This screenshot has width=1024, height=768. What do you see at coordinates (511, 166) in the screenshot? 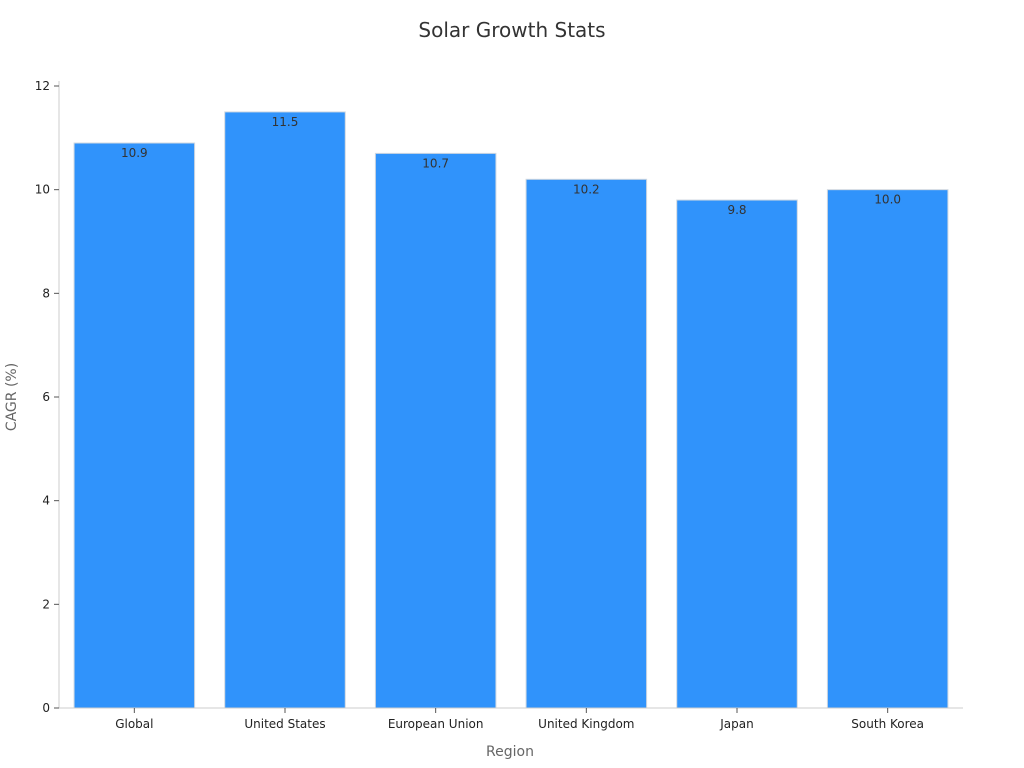
I see `data-labels-group: 10.9 11.5 10.7 10.2 9.8 10.0` at bounding box center [511, 166].